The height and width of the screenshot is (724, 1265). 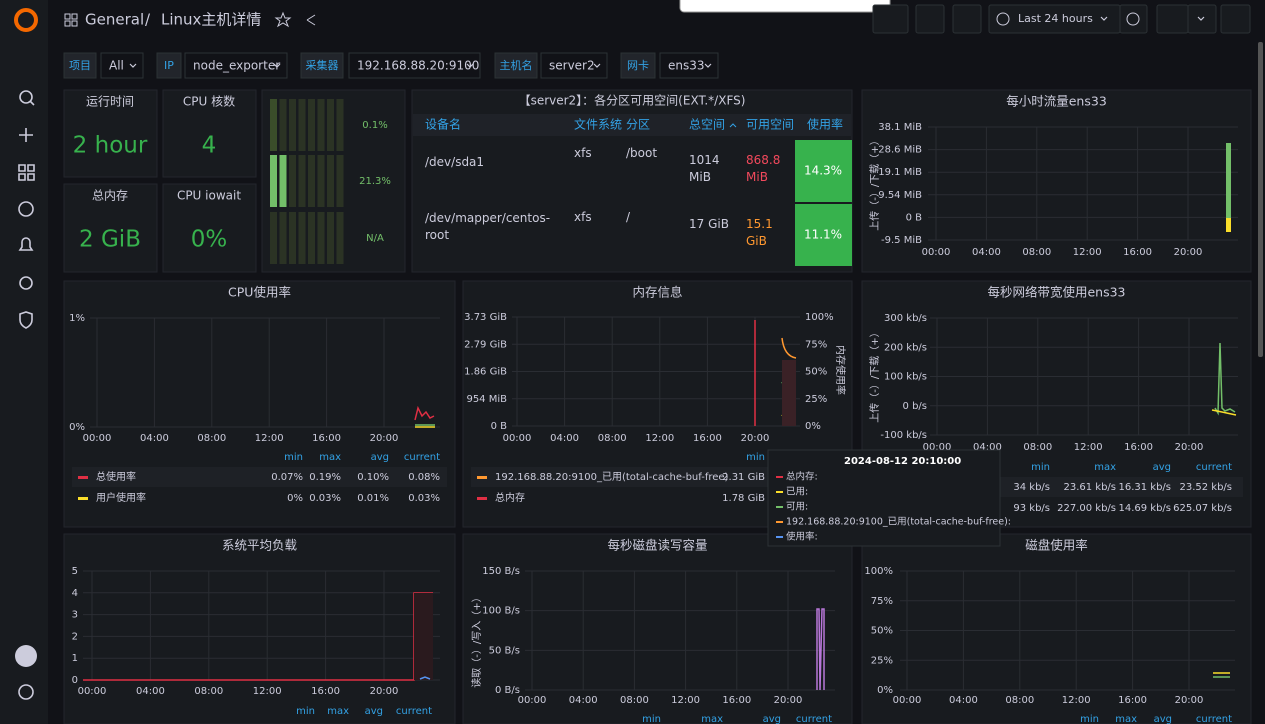 I want to click on legend-name: 总使用率, so click(x=116, y=476).